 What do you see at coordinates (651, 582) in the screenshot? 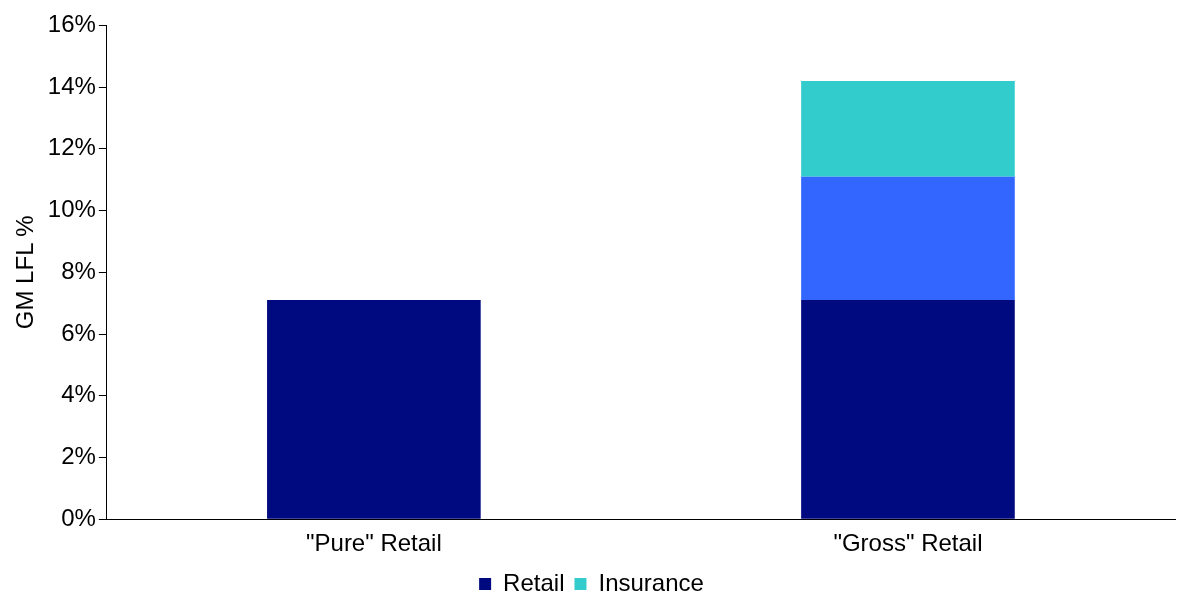
I see `legend-label: Insurance` at bounding box center [651, 582].